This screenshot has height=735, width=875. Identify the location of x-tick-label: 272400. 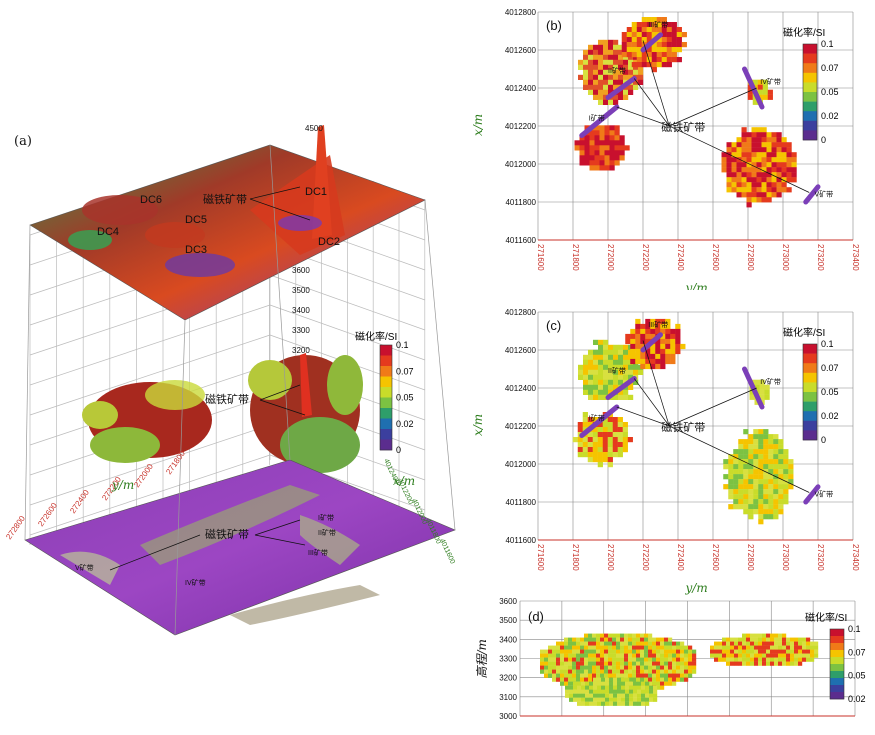
(680, 557).